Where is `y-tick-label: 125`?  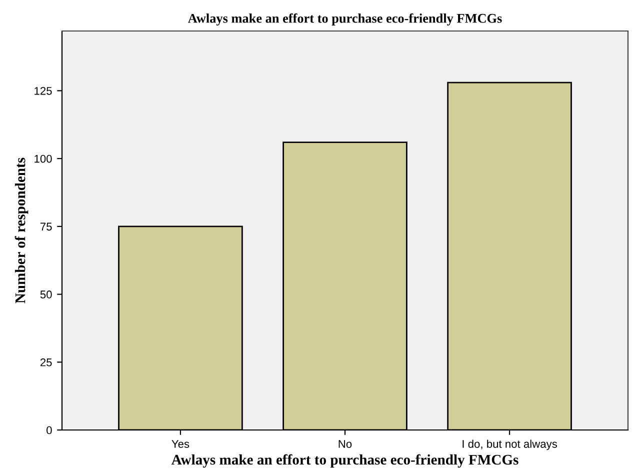
y-tick-label: 125 is located at coordinates (43, 90).